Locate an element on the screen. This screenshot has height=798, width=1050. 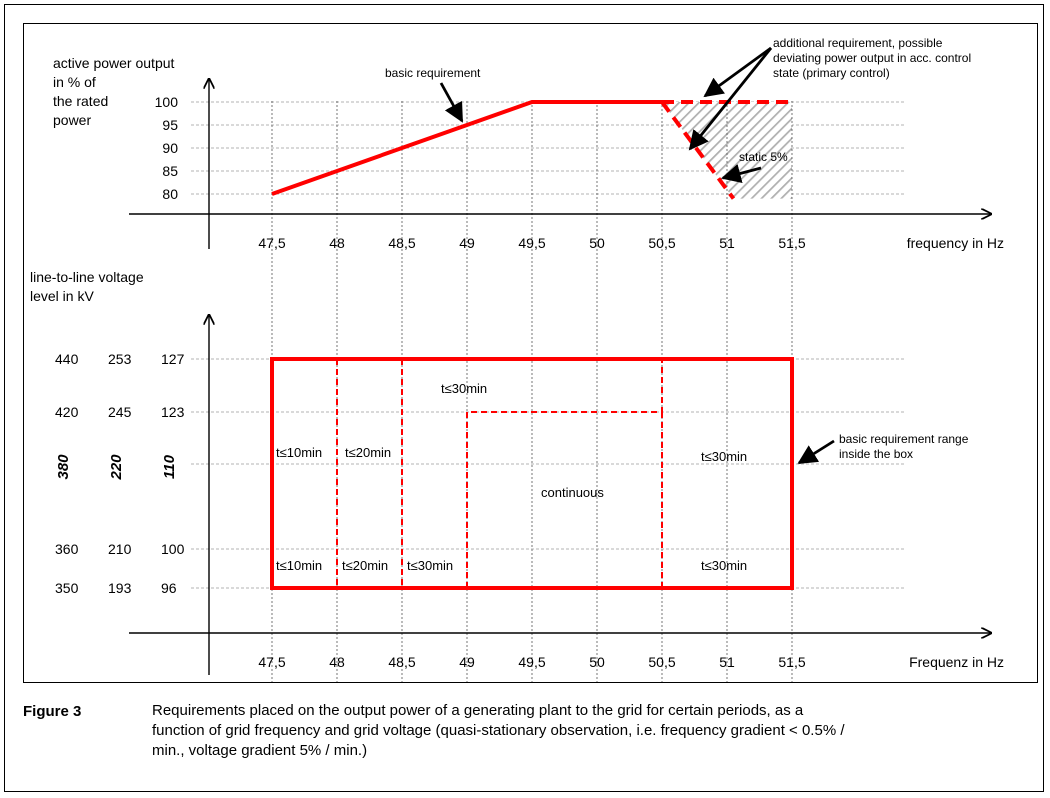
voltage-level-1-2: 123 is located at coordinates (173, 412).